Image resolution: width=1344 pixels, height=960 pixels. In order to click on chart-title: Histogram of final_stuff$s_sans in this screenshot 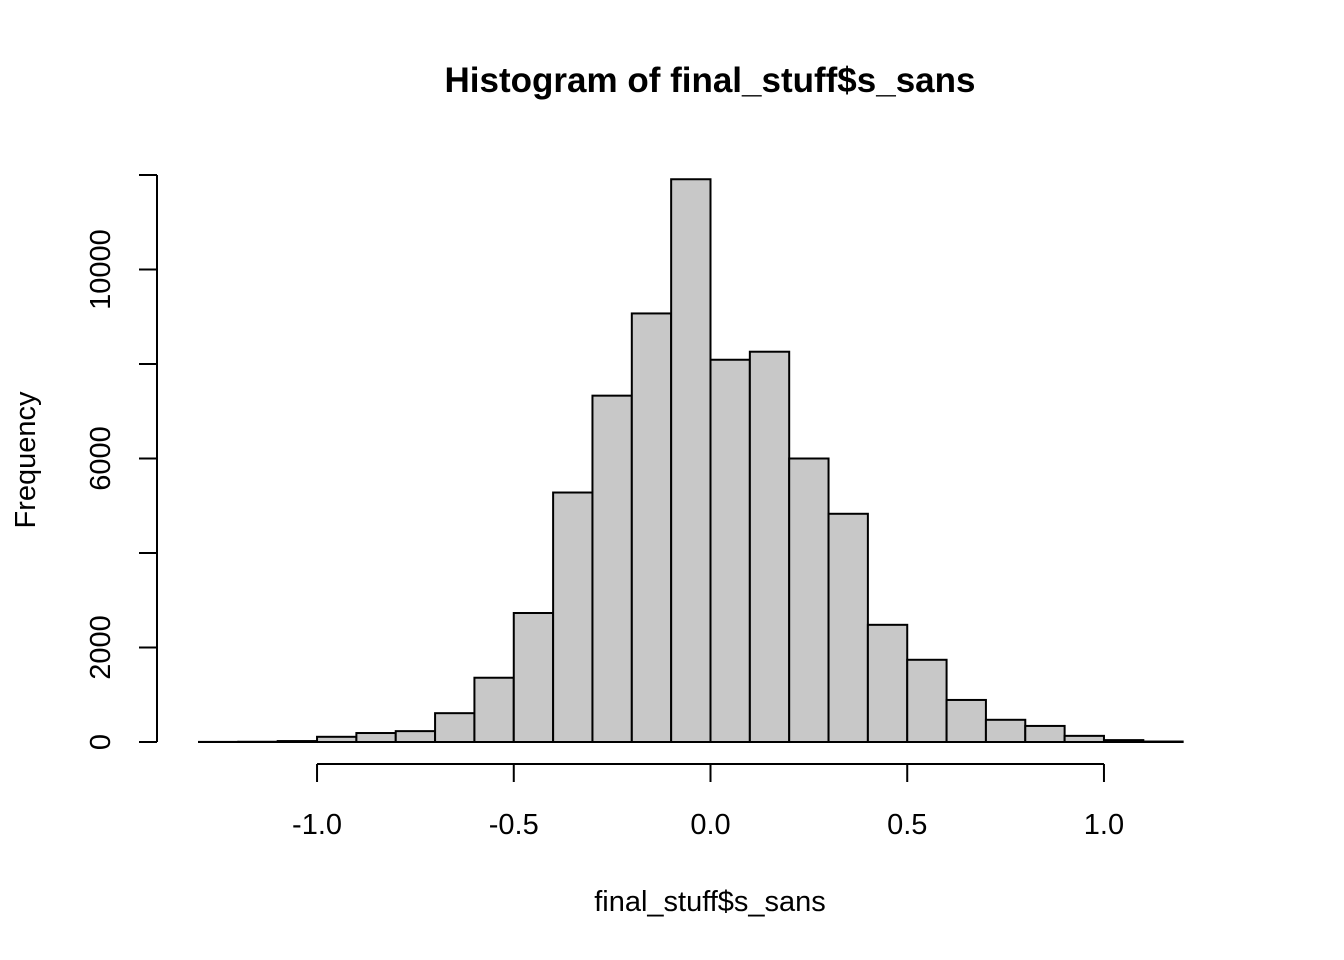, I will do `click(710, 80)`.